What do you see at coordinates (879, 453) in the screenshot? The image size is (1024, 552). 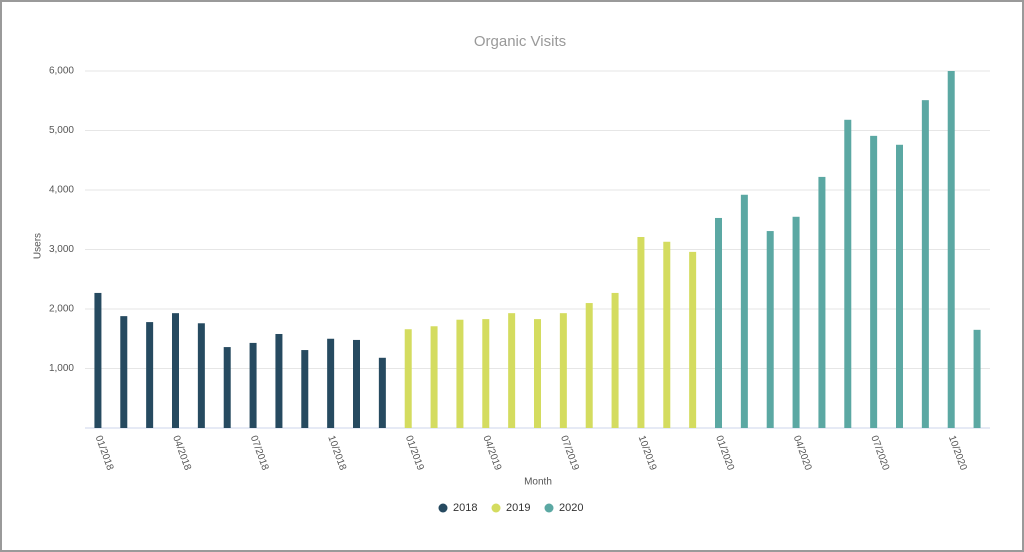 I see `x-tick-label: 07/2020` at bounding box center [879, 453].